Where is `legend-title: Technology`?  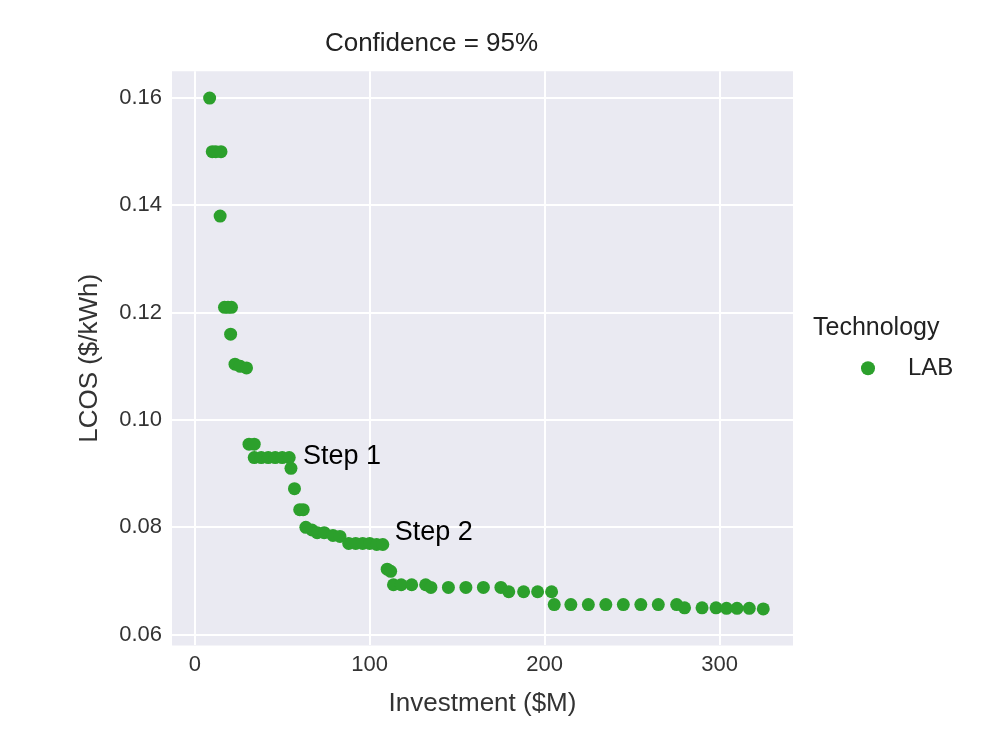 legend-title: Technology is located at coordinates (876, 326).